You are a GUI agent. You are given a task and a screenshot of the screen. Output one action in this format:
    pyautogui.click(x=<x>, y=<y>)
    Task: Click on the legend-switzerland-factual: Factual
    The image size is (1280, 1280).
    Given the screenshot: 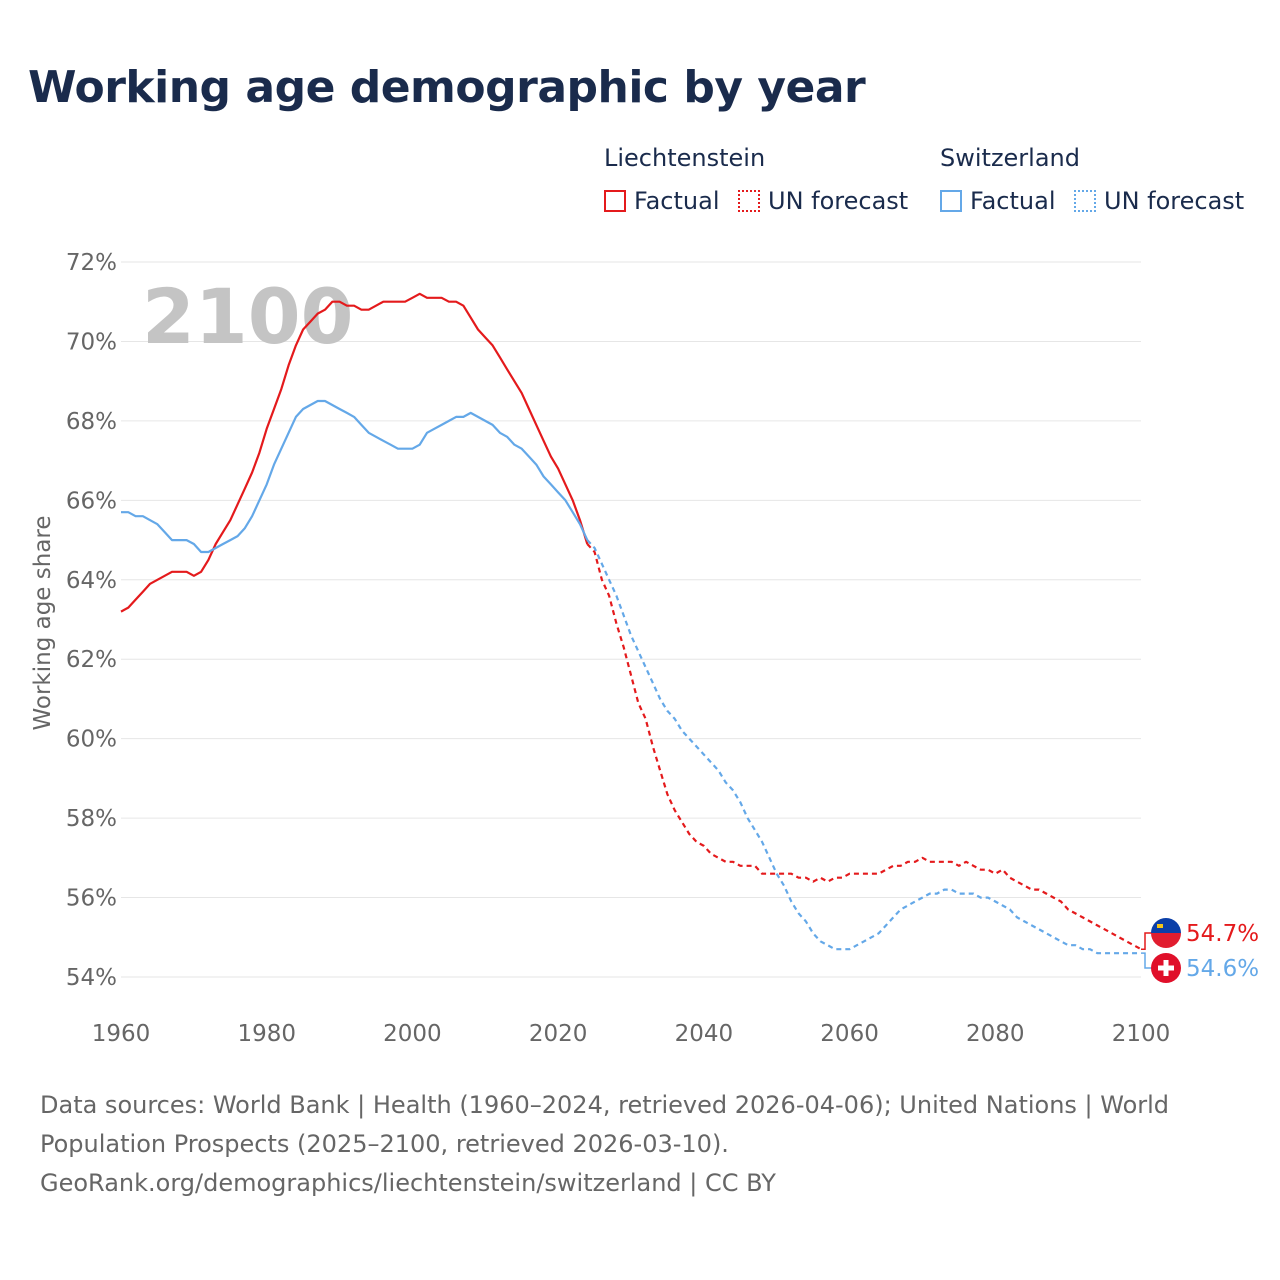 What is the action you would take?
    pyautogui.click(x=998, y=201)
    